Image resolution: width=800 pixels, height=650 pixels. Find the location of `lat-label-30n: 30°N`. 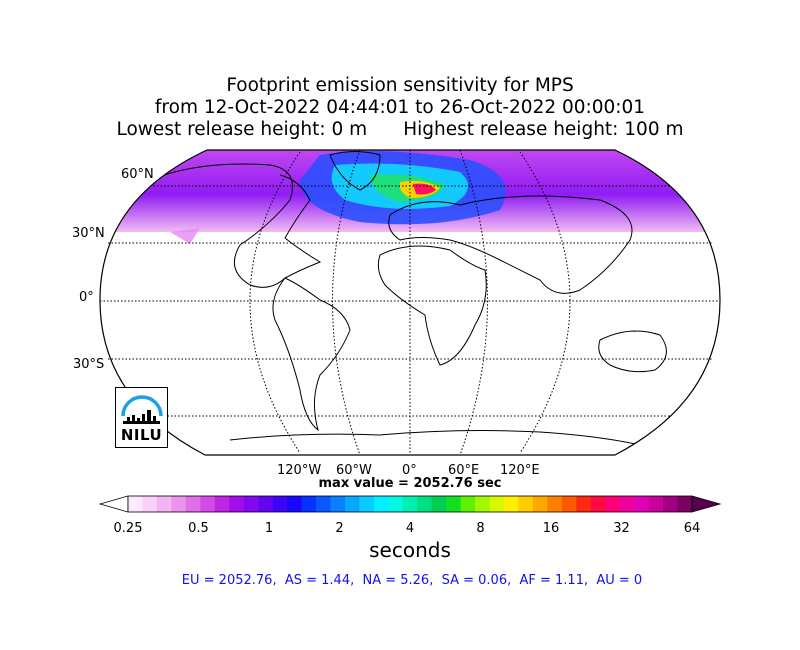

lat-label-30n: 30°N is located at coordinates (88, 233).